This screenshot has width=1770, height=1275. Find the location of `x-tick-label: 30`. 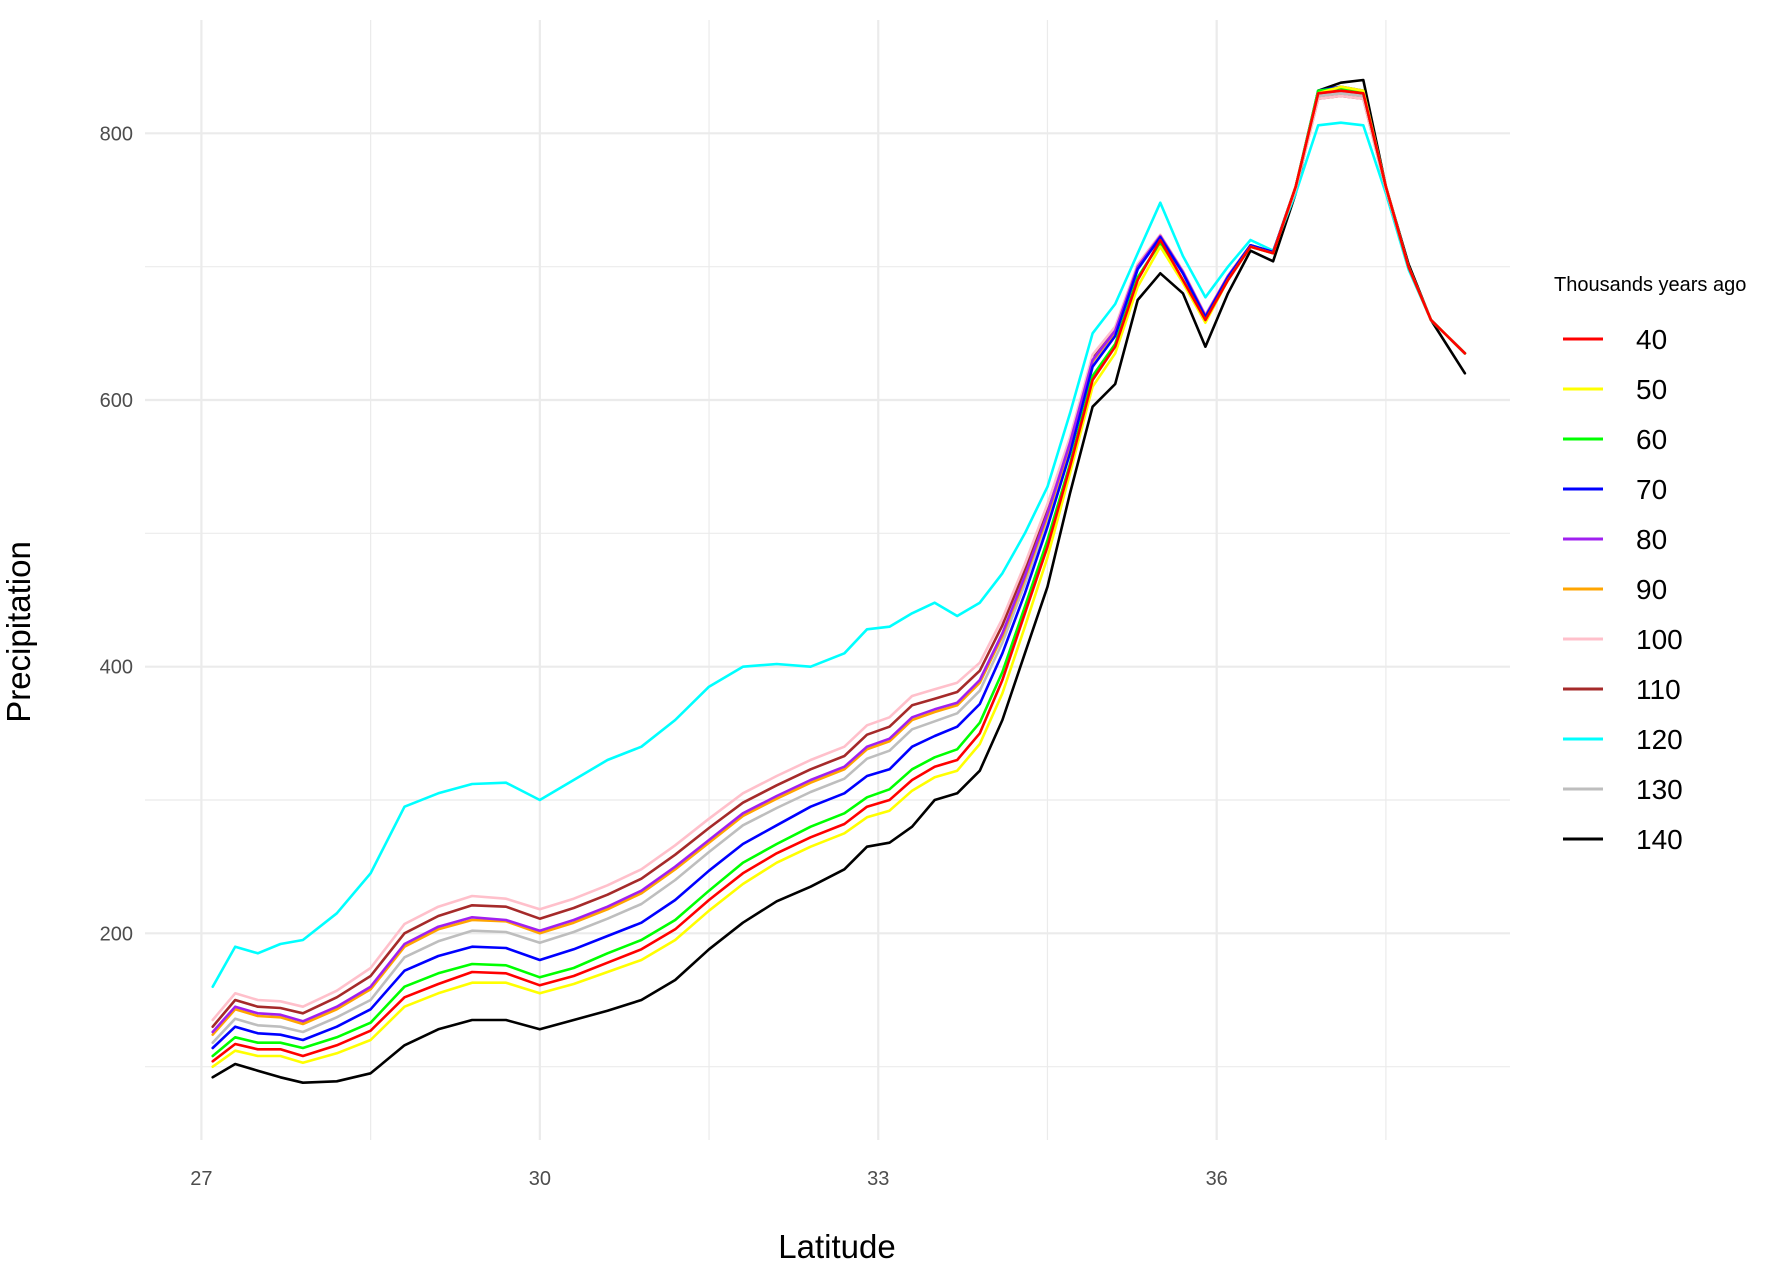

x-tick-label: 30 is located at coordinates (540, 1179).